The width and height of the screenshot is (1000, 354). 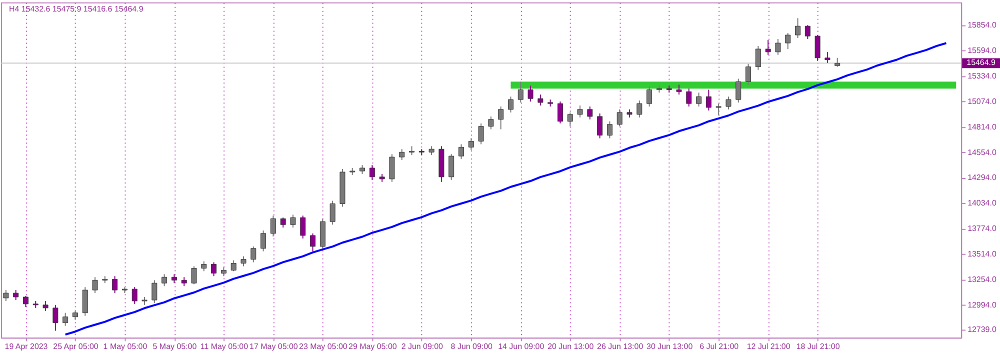 What do you see at coordinates (982, 127) in the screenshot?
I see `y-tick-label: 14814.0` at bounding box center [982, 127].